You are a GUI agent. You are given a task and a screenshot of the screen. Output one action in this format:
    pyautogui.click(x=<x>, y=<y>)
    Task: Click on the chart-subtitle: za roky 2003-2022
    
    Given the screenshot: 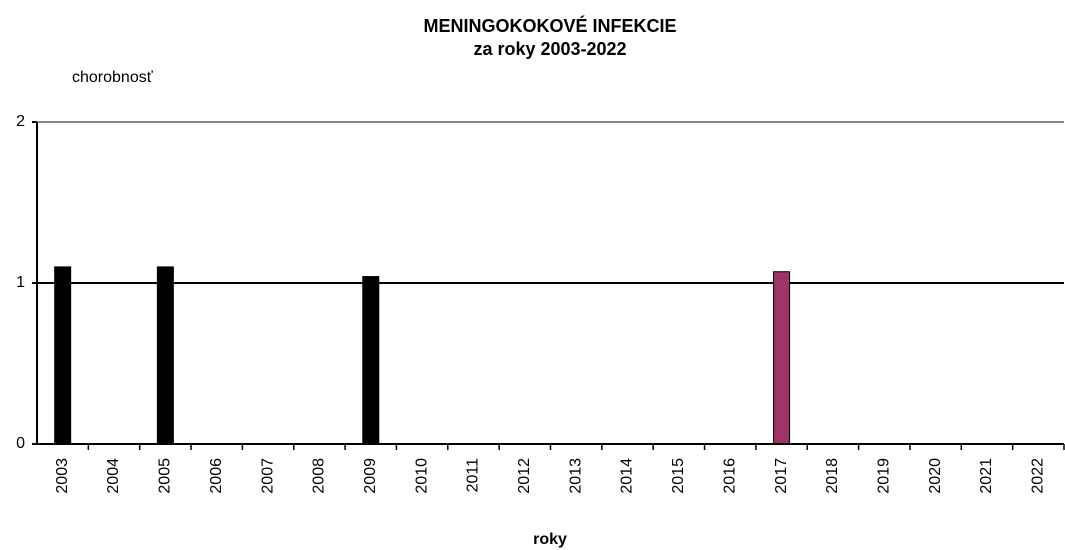 What is the action you would take?
    pyautogui.click(x=549, y=49)
    